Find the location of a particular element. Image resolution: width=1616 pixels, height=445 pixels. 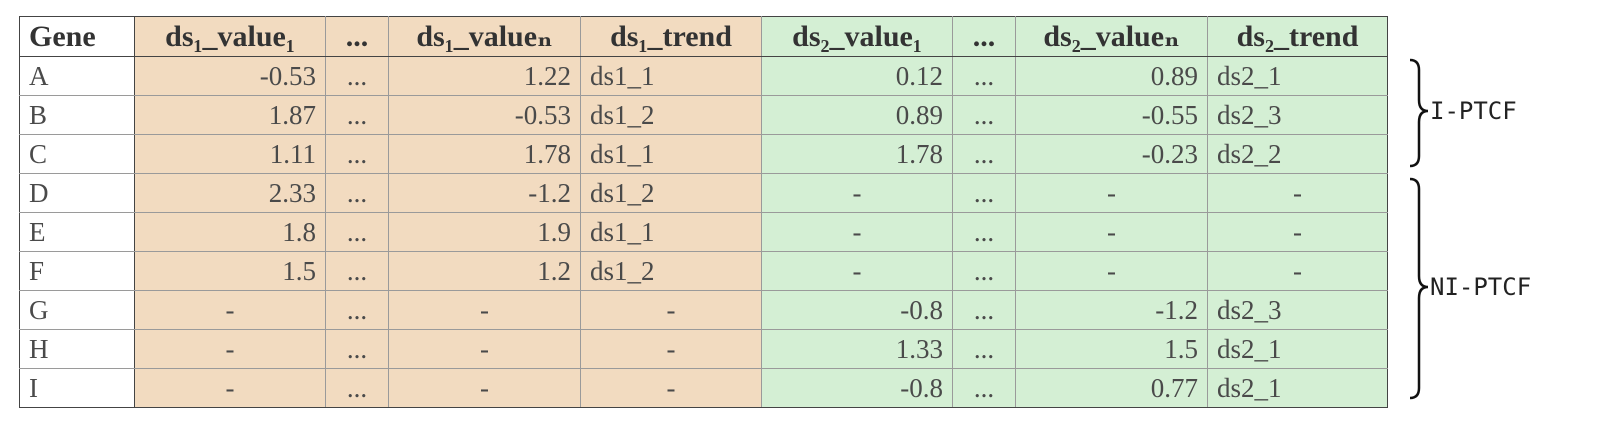

gene-cell: B is located at coordinates (77, 115).